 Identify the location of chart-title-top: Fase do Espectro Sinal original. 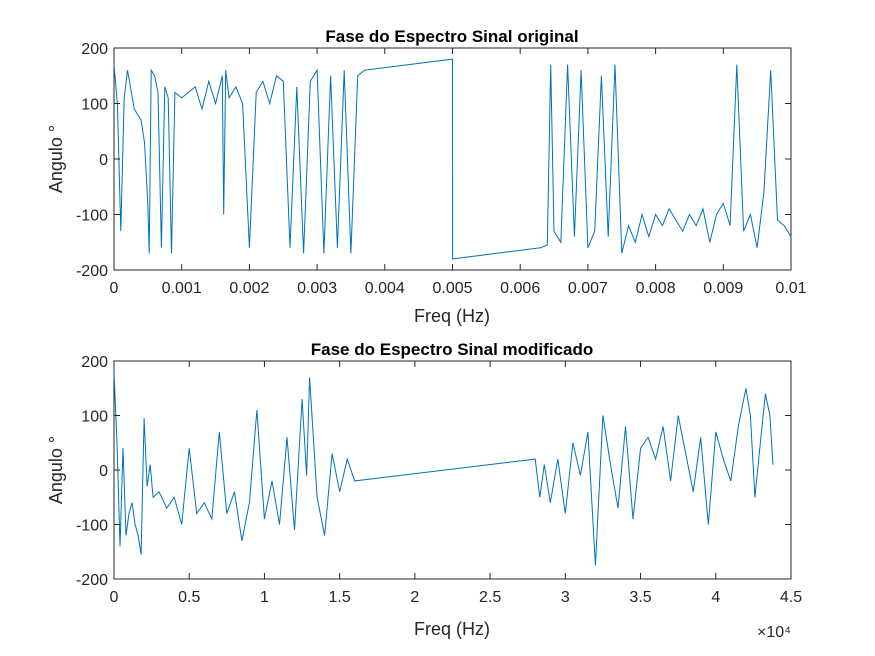
(451, 36).